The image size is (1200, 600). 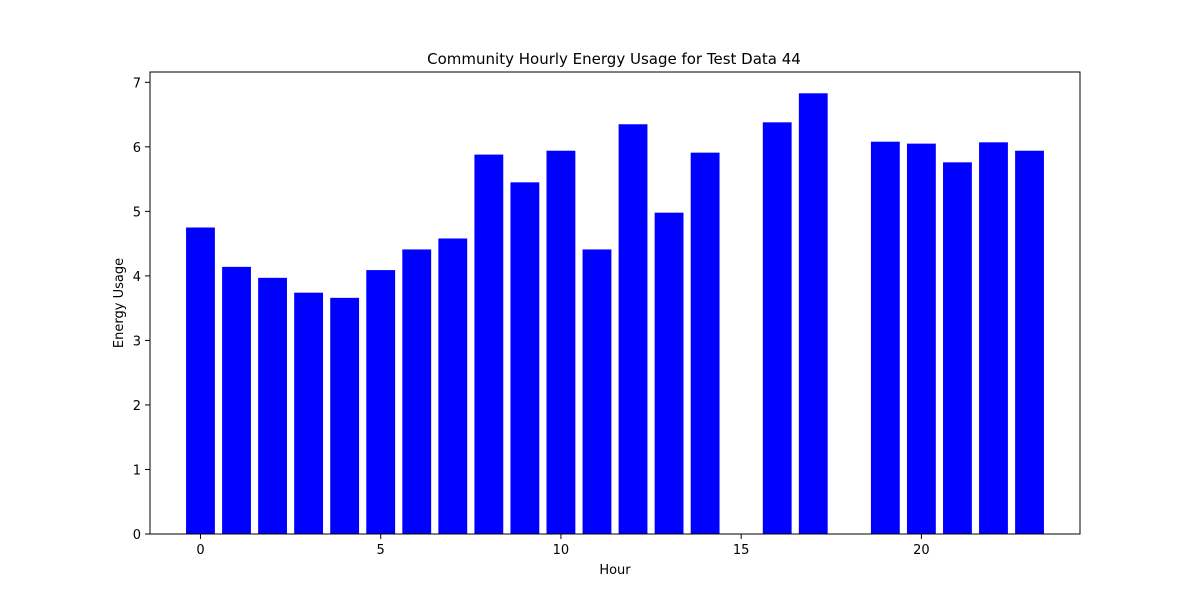 I want to click on x-axis-ticks: 0 5 10 15 20, so click(x=563, y=546).